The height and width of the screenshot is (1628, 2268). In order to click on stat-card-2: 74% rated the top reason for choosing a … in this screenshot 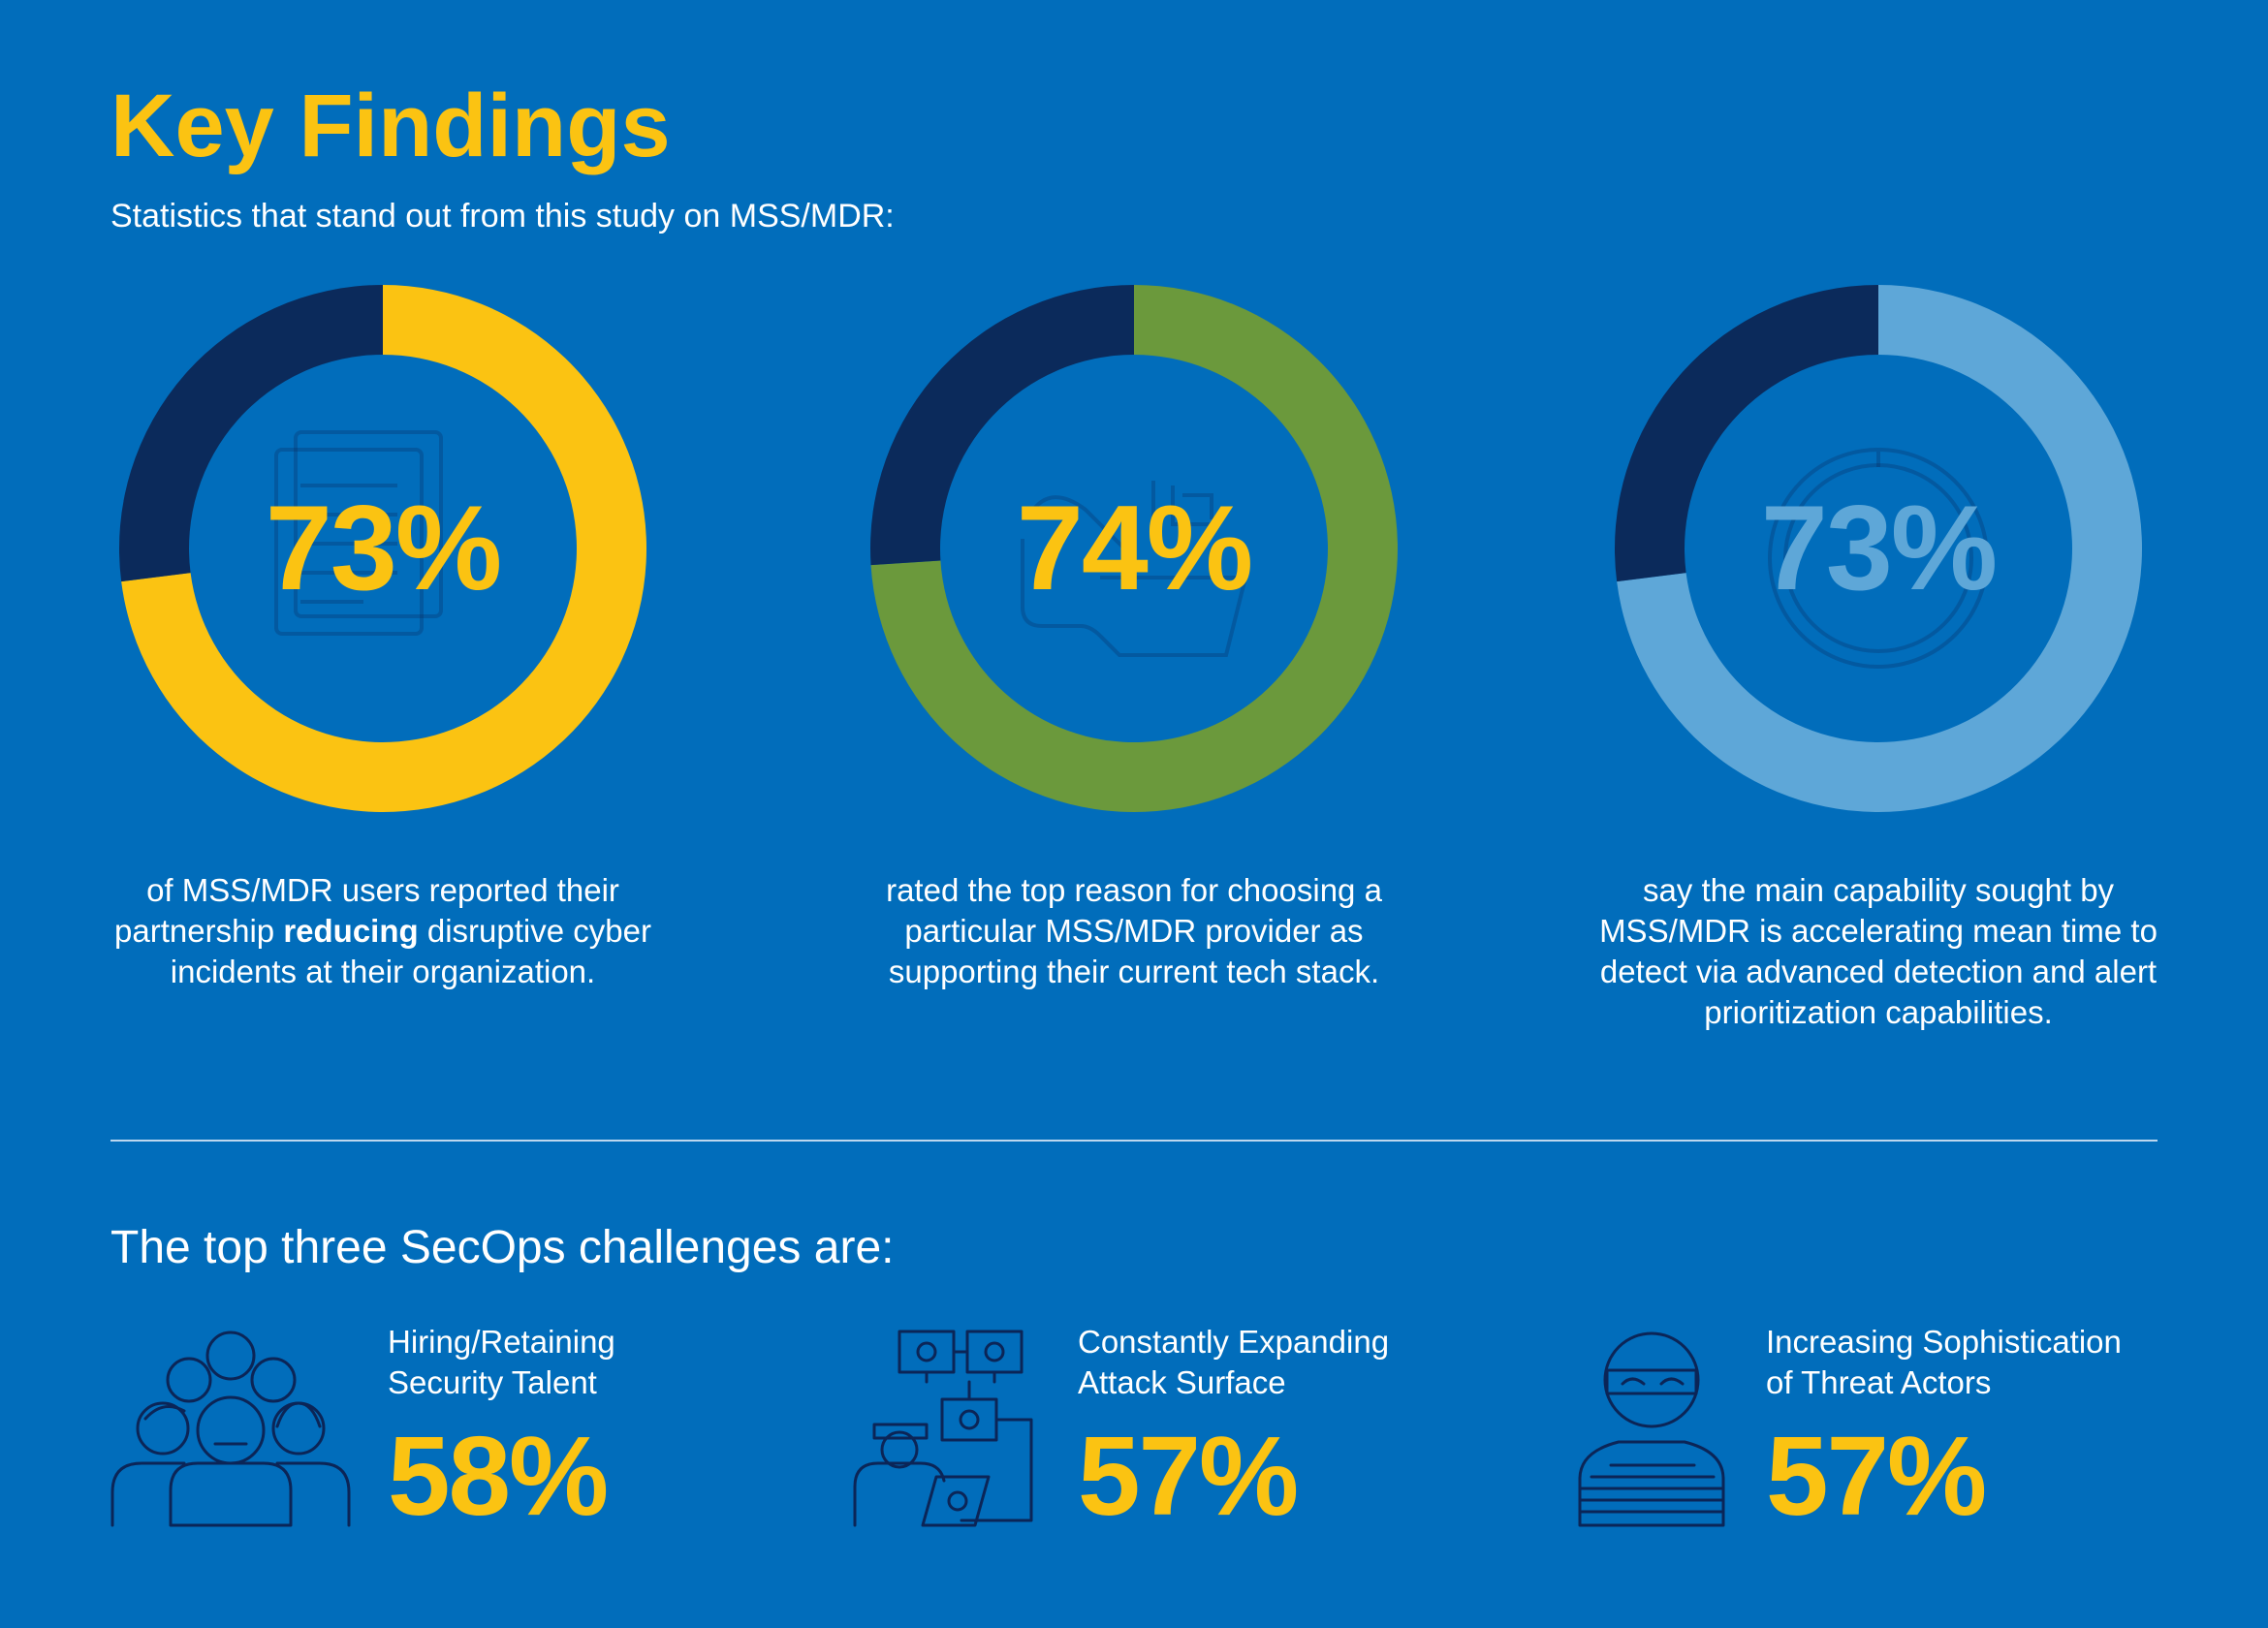, I will do `click(1134, 633)`.